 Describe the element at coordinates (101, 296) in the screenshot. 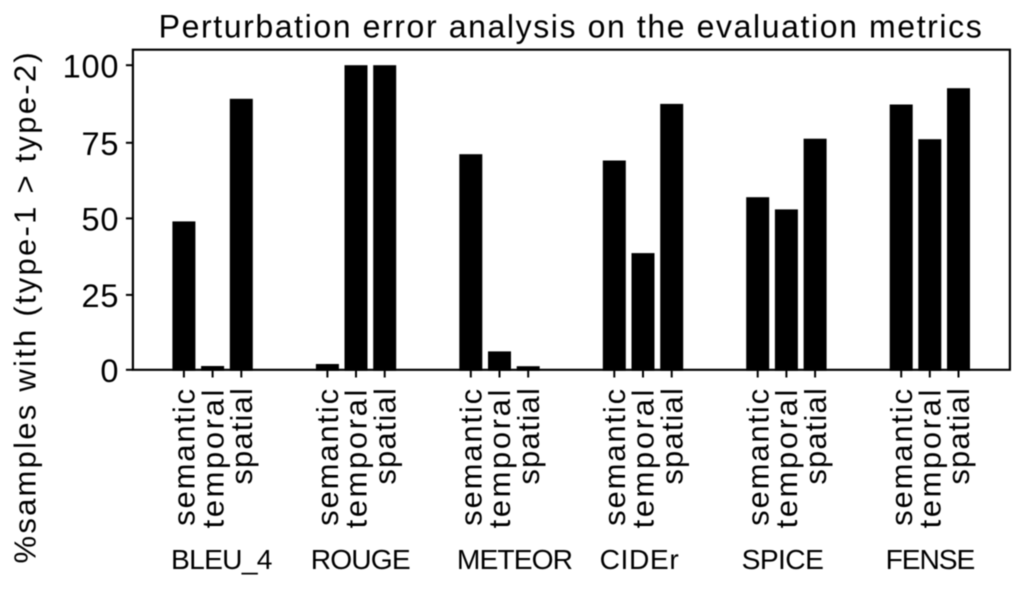

I see `svg-text: 25` at that location.